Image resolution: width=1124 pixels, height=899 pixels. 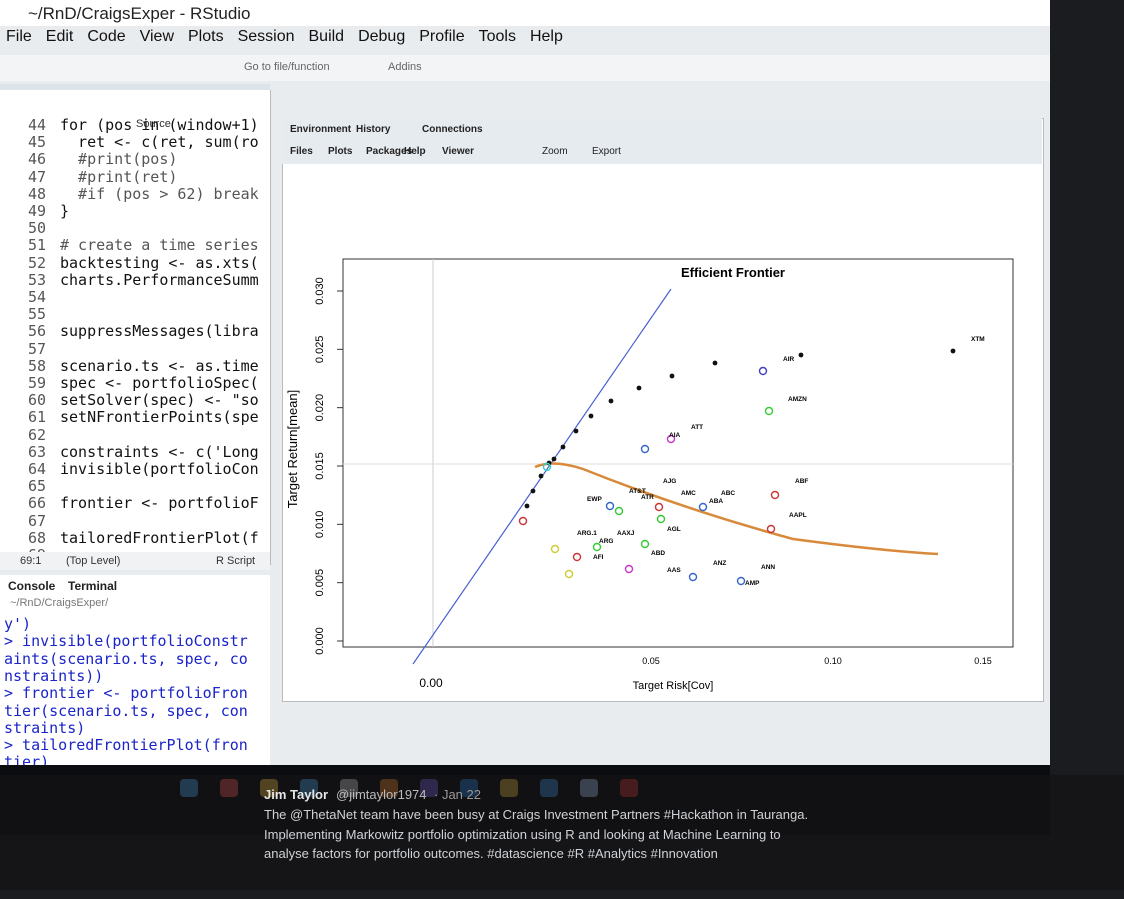 What do you see at coordinates (637, 491) in the screenshot?
I see `asset-label: AT&T` at bounding box center [637, 491].